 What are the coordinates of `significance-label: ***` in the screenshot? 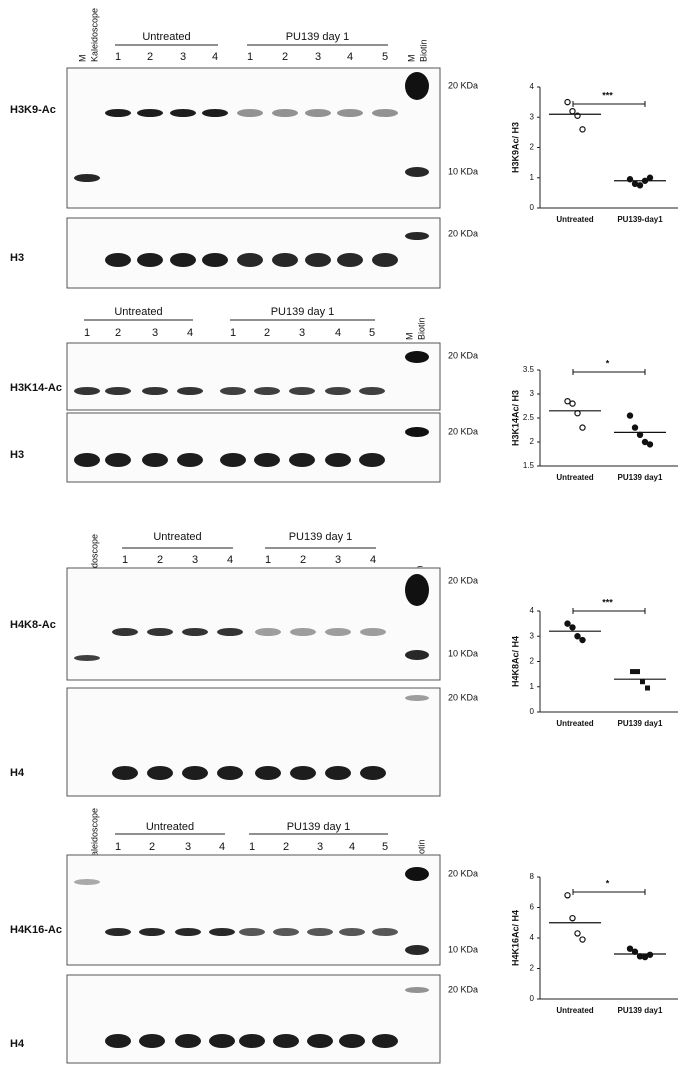 It's located at (607, 95).